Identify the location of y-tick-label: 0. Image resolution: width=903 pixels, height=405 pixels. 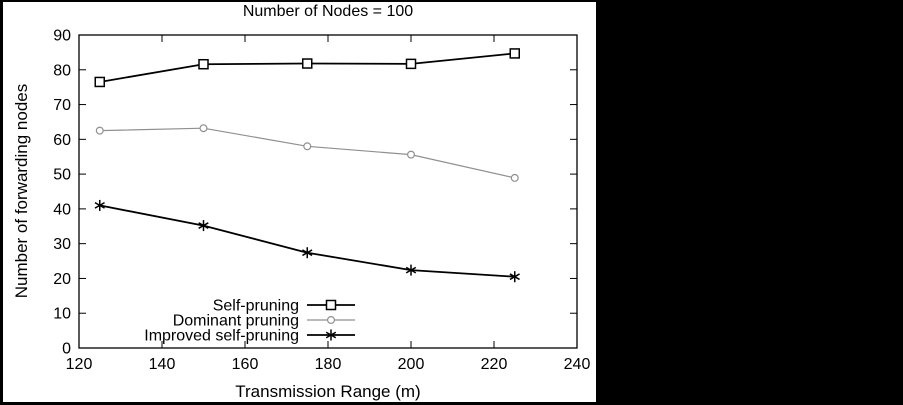
(66, 349).